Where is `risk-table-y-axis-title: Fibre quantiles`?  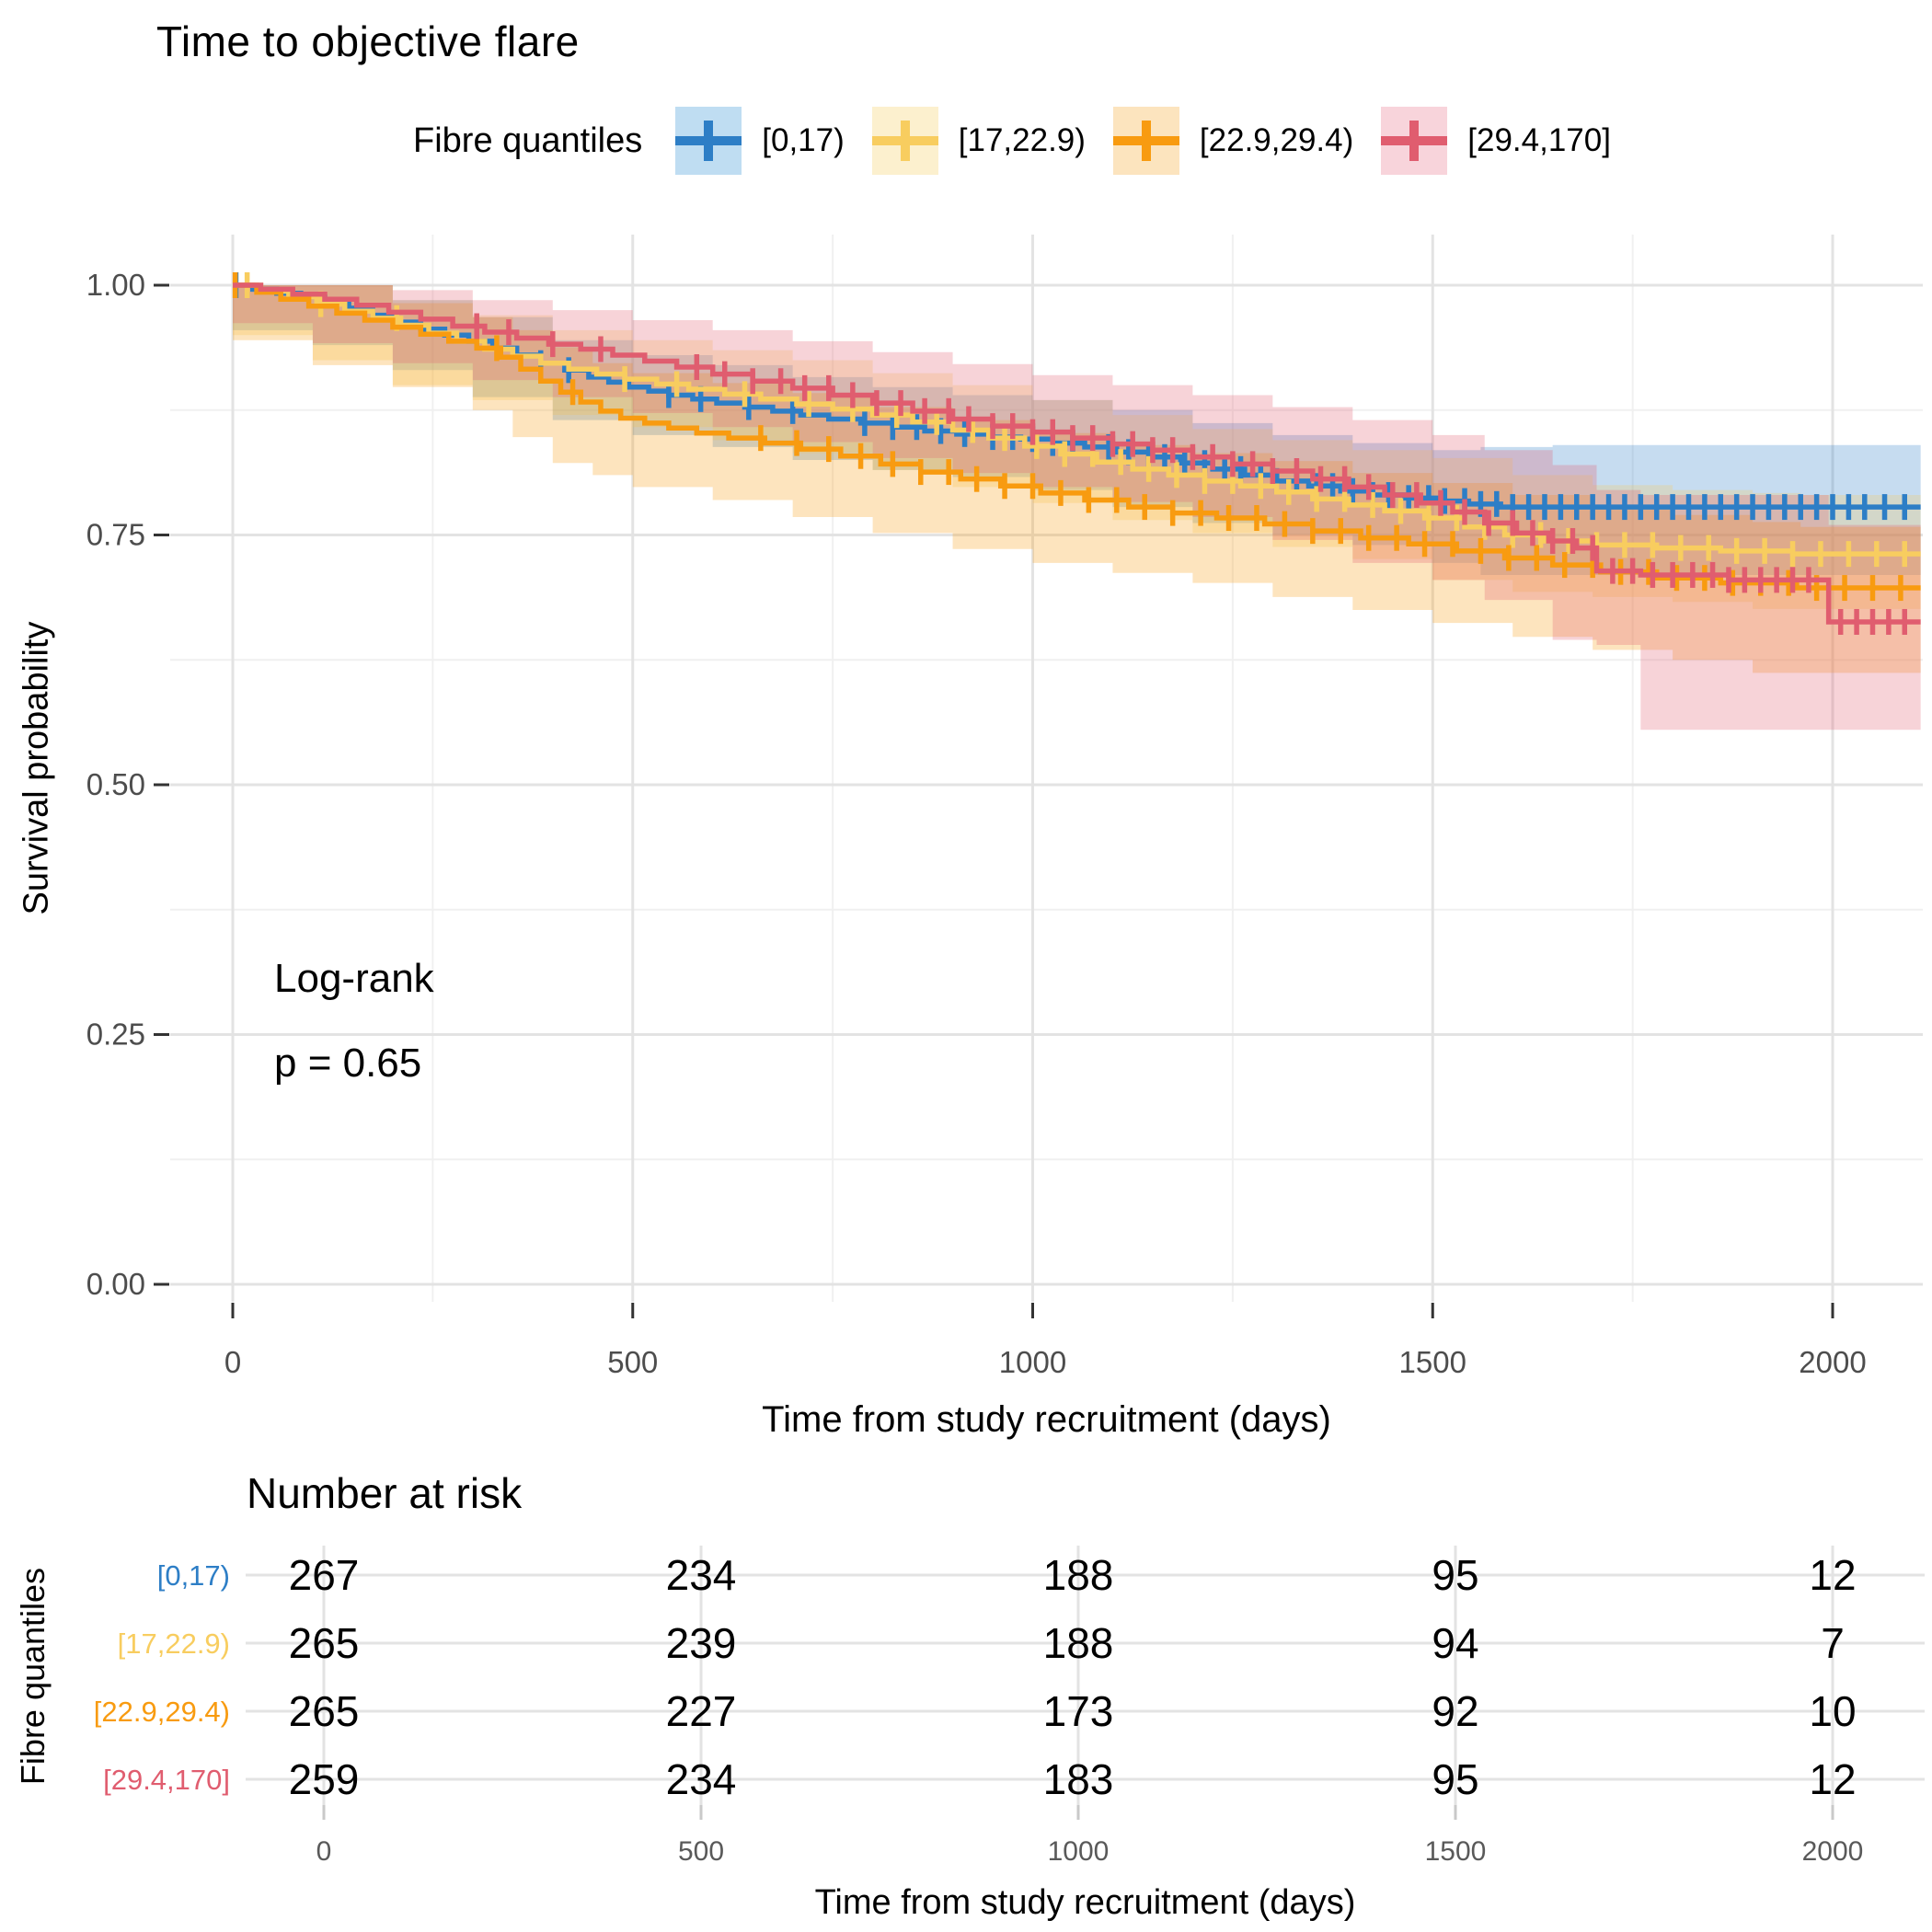 risk-table-y-axis-title: Fibre quantiles is located at coordinates (33, 1676).